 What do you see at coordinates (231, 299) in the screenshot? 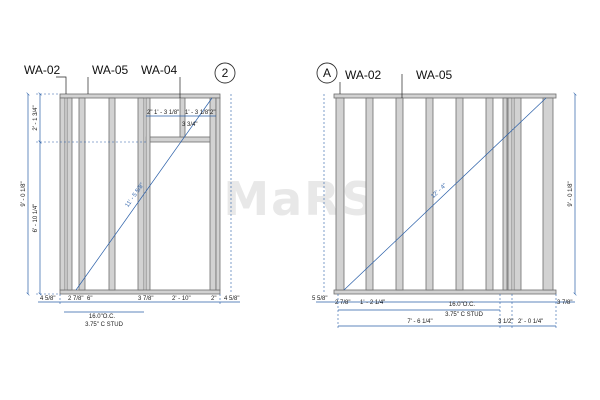
I see `bottom-dim-7: 4 5/8"` at bounding box center [231, 299].